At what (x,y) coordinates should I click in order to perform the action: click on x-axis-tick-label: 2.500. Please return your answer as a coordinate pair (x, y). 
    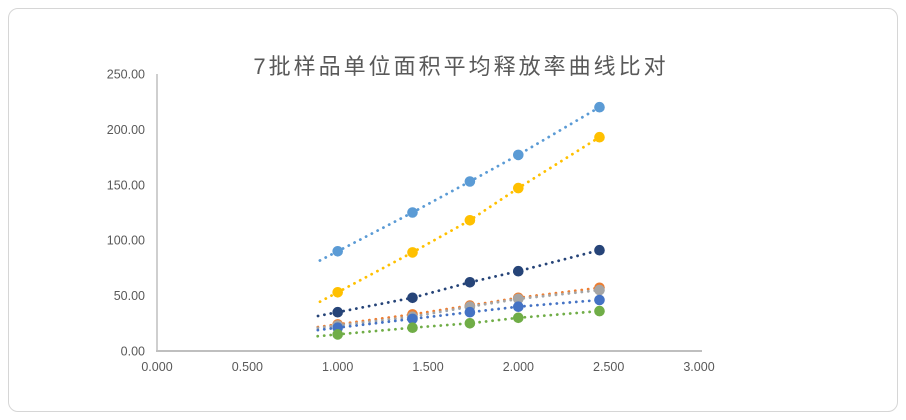
    Looking at the image, I should click on (608, 367).